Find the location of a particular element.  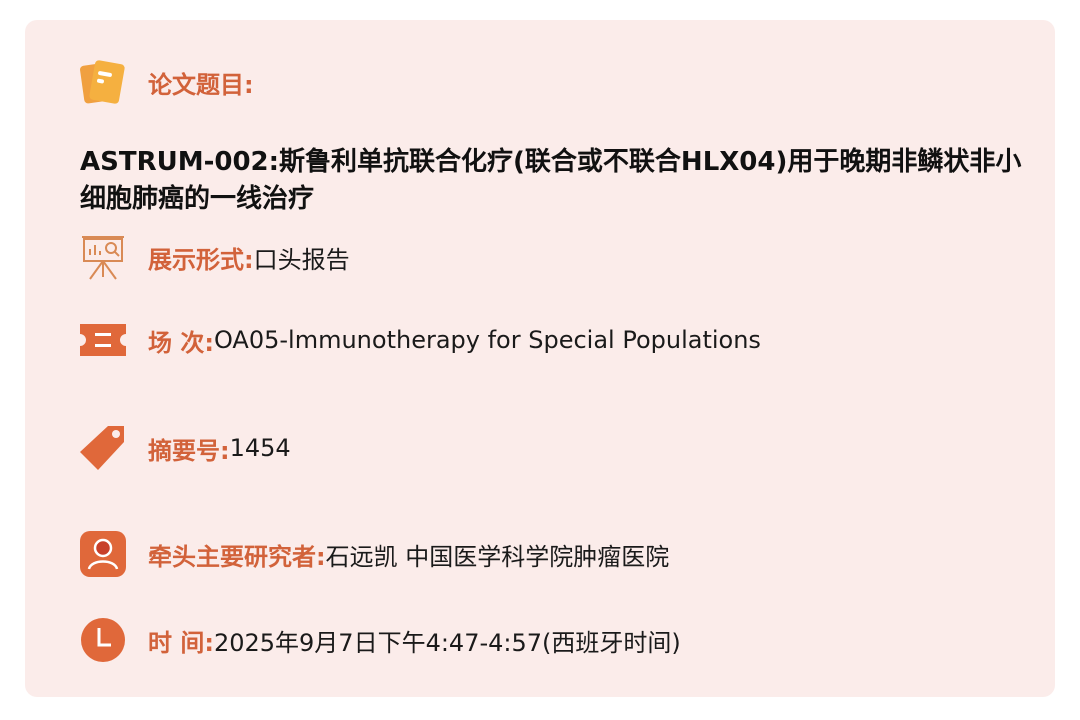

time-value: 2025年9月7日下午4:47-4:57(西班牙时间) is located at coordinates (447, 642).